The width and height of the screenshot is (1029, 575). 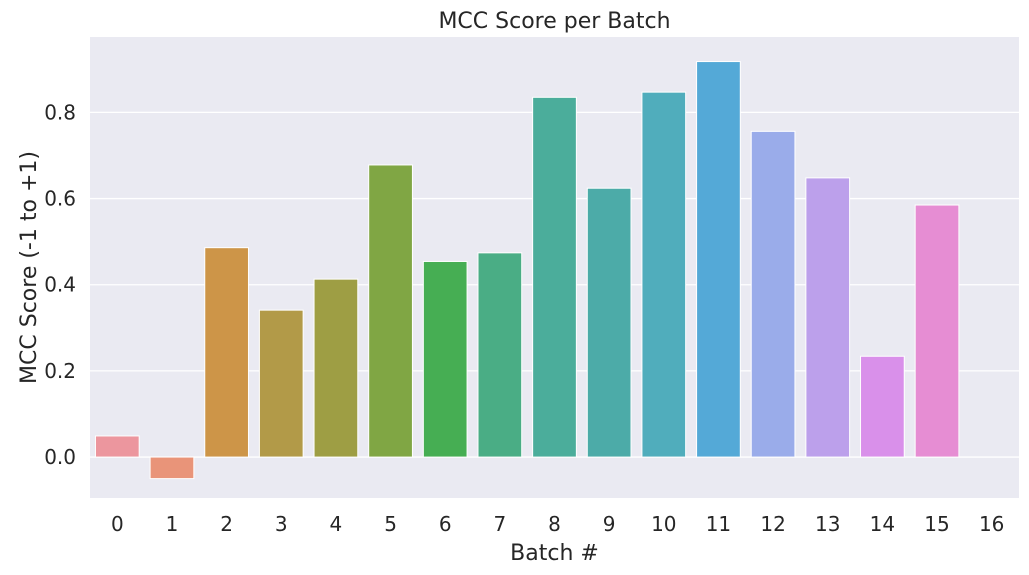 I want to click on y-tick-label: 0.0, so click(x=60, y=457).